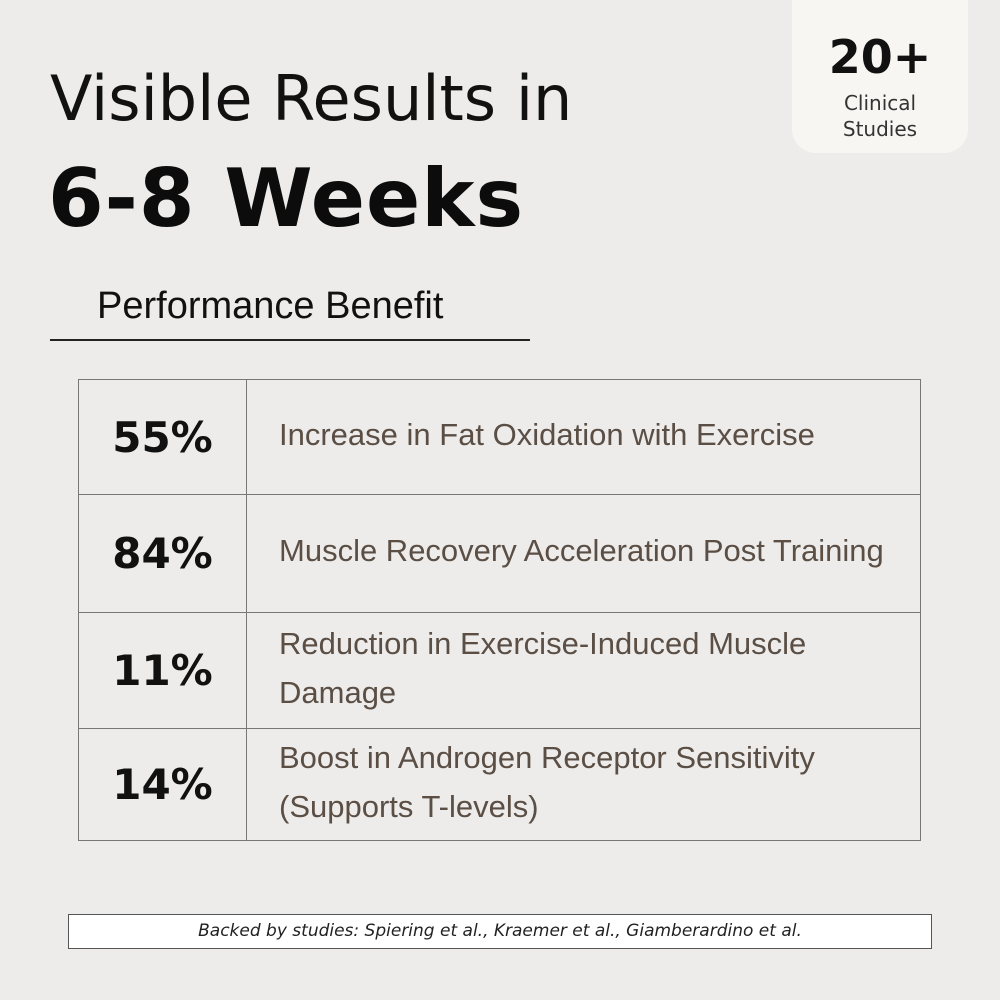 The width and height of the screenshot is (1000, 1000). Describe the element at coordinates (162, 784) in the screenshot. I see `benefit-value: 14%` at that location.